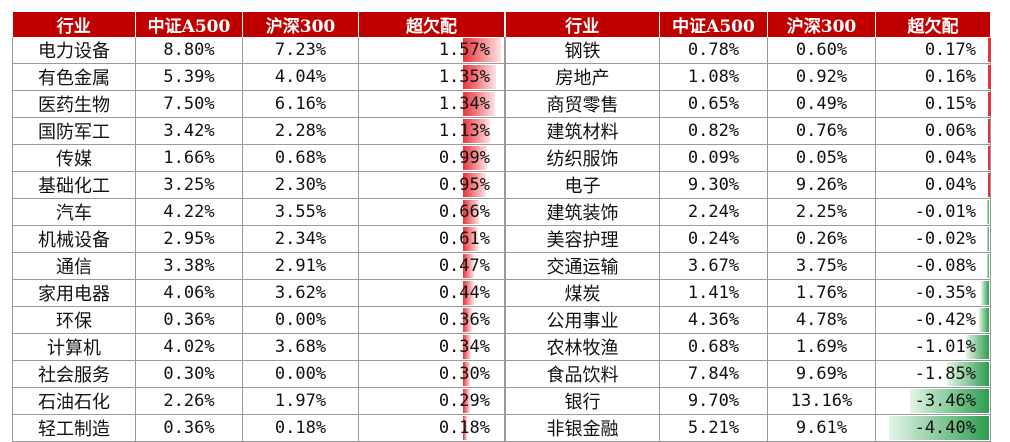 Image resolution: width=1010 pixels, height=442 pixels. Describe the element at coordinates (464, 185) in the screenshot. I see `overweight-value: 0.95%` at that location.